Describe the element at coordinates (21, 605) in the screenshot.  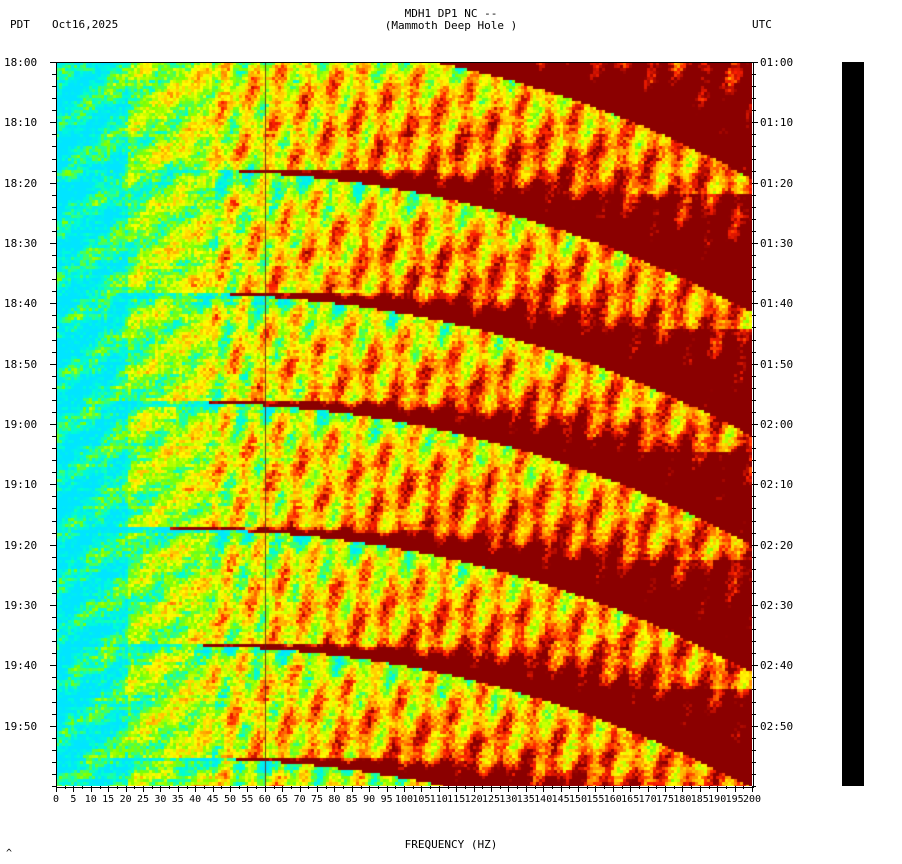
I see `time-tick-left: 19:30` at that location.